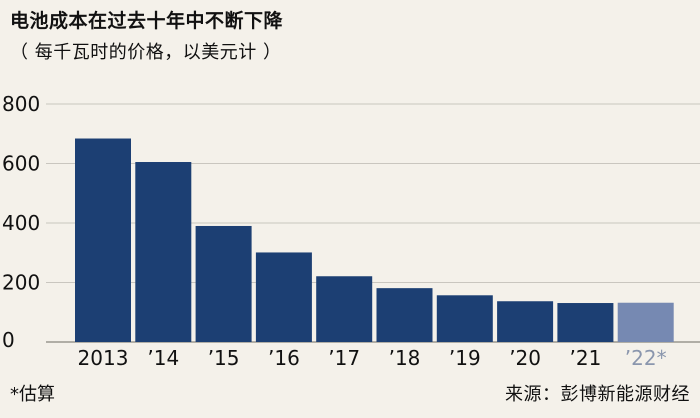 The image size is (700, 418). I want to click on x-tick-label: ’15, so click(224, 358).